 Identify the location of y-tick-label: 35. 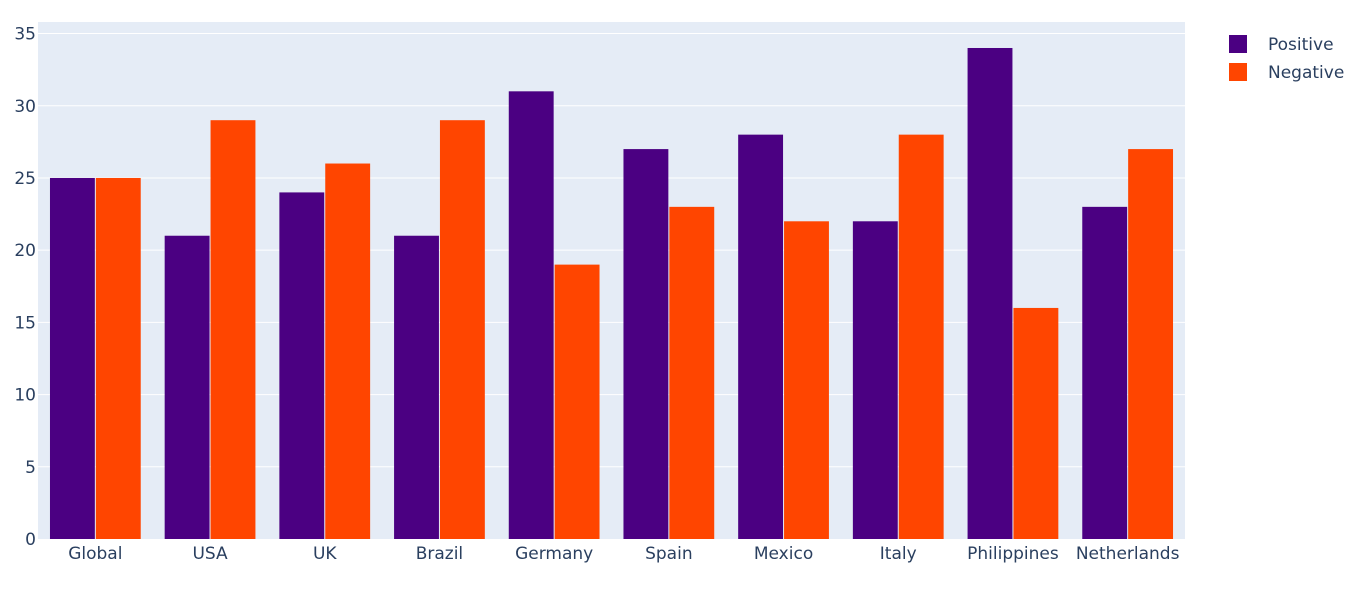
(25, 35).